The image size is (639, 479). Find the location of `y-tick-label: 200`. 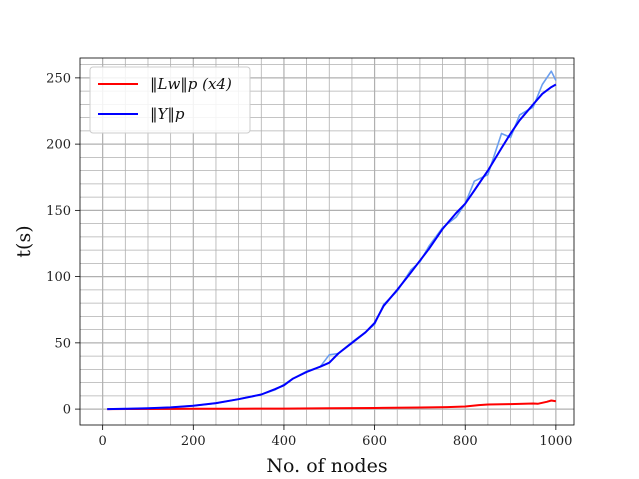

y-tick-label: 200 is located at coordinates (58, 145).